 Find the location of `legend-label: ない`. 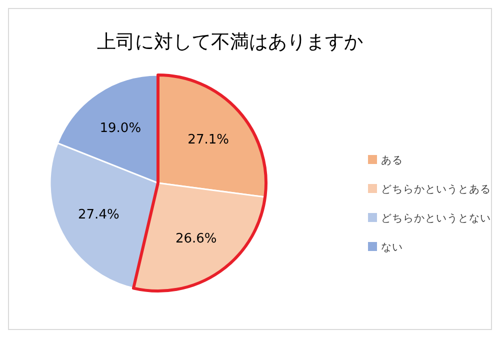

legend-label: ない is located at coordinates (392, 248).